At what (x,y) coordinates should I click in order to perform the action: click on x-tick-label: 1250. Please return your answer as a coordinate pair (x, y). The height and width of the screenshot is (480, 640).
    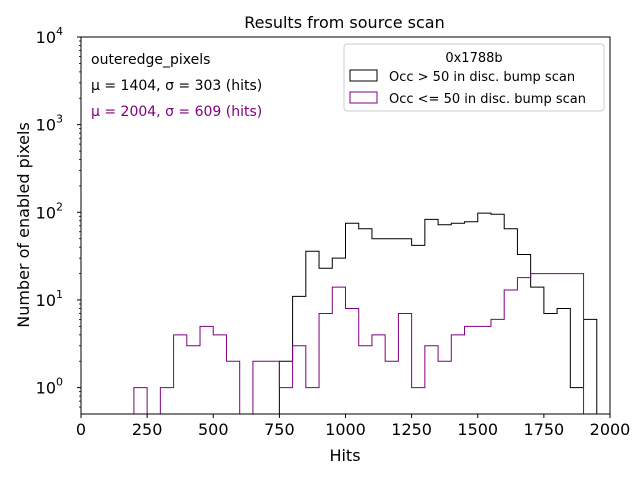
    Looking at the image, I should click on (411, 429).